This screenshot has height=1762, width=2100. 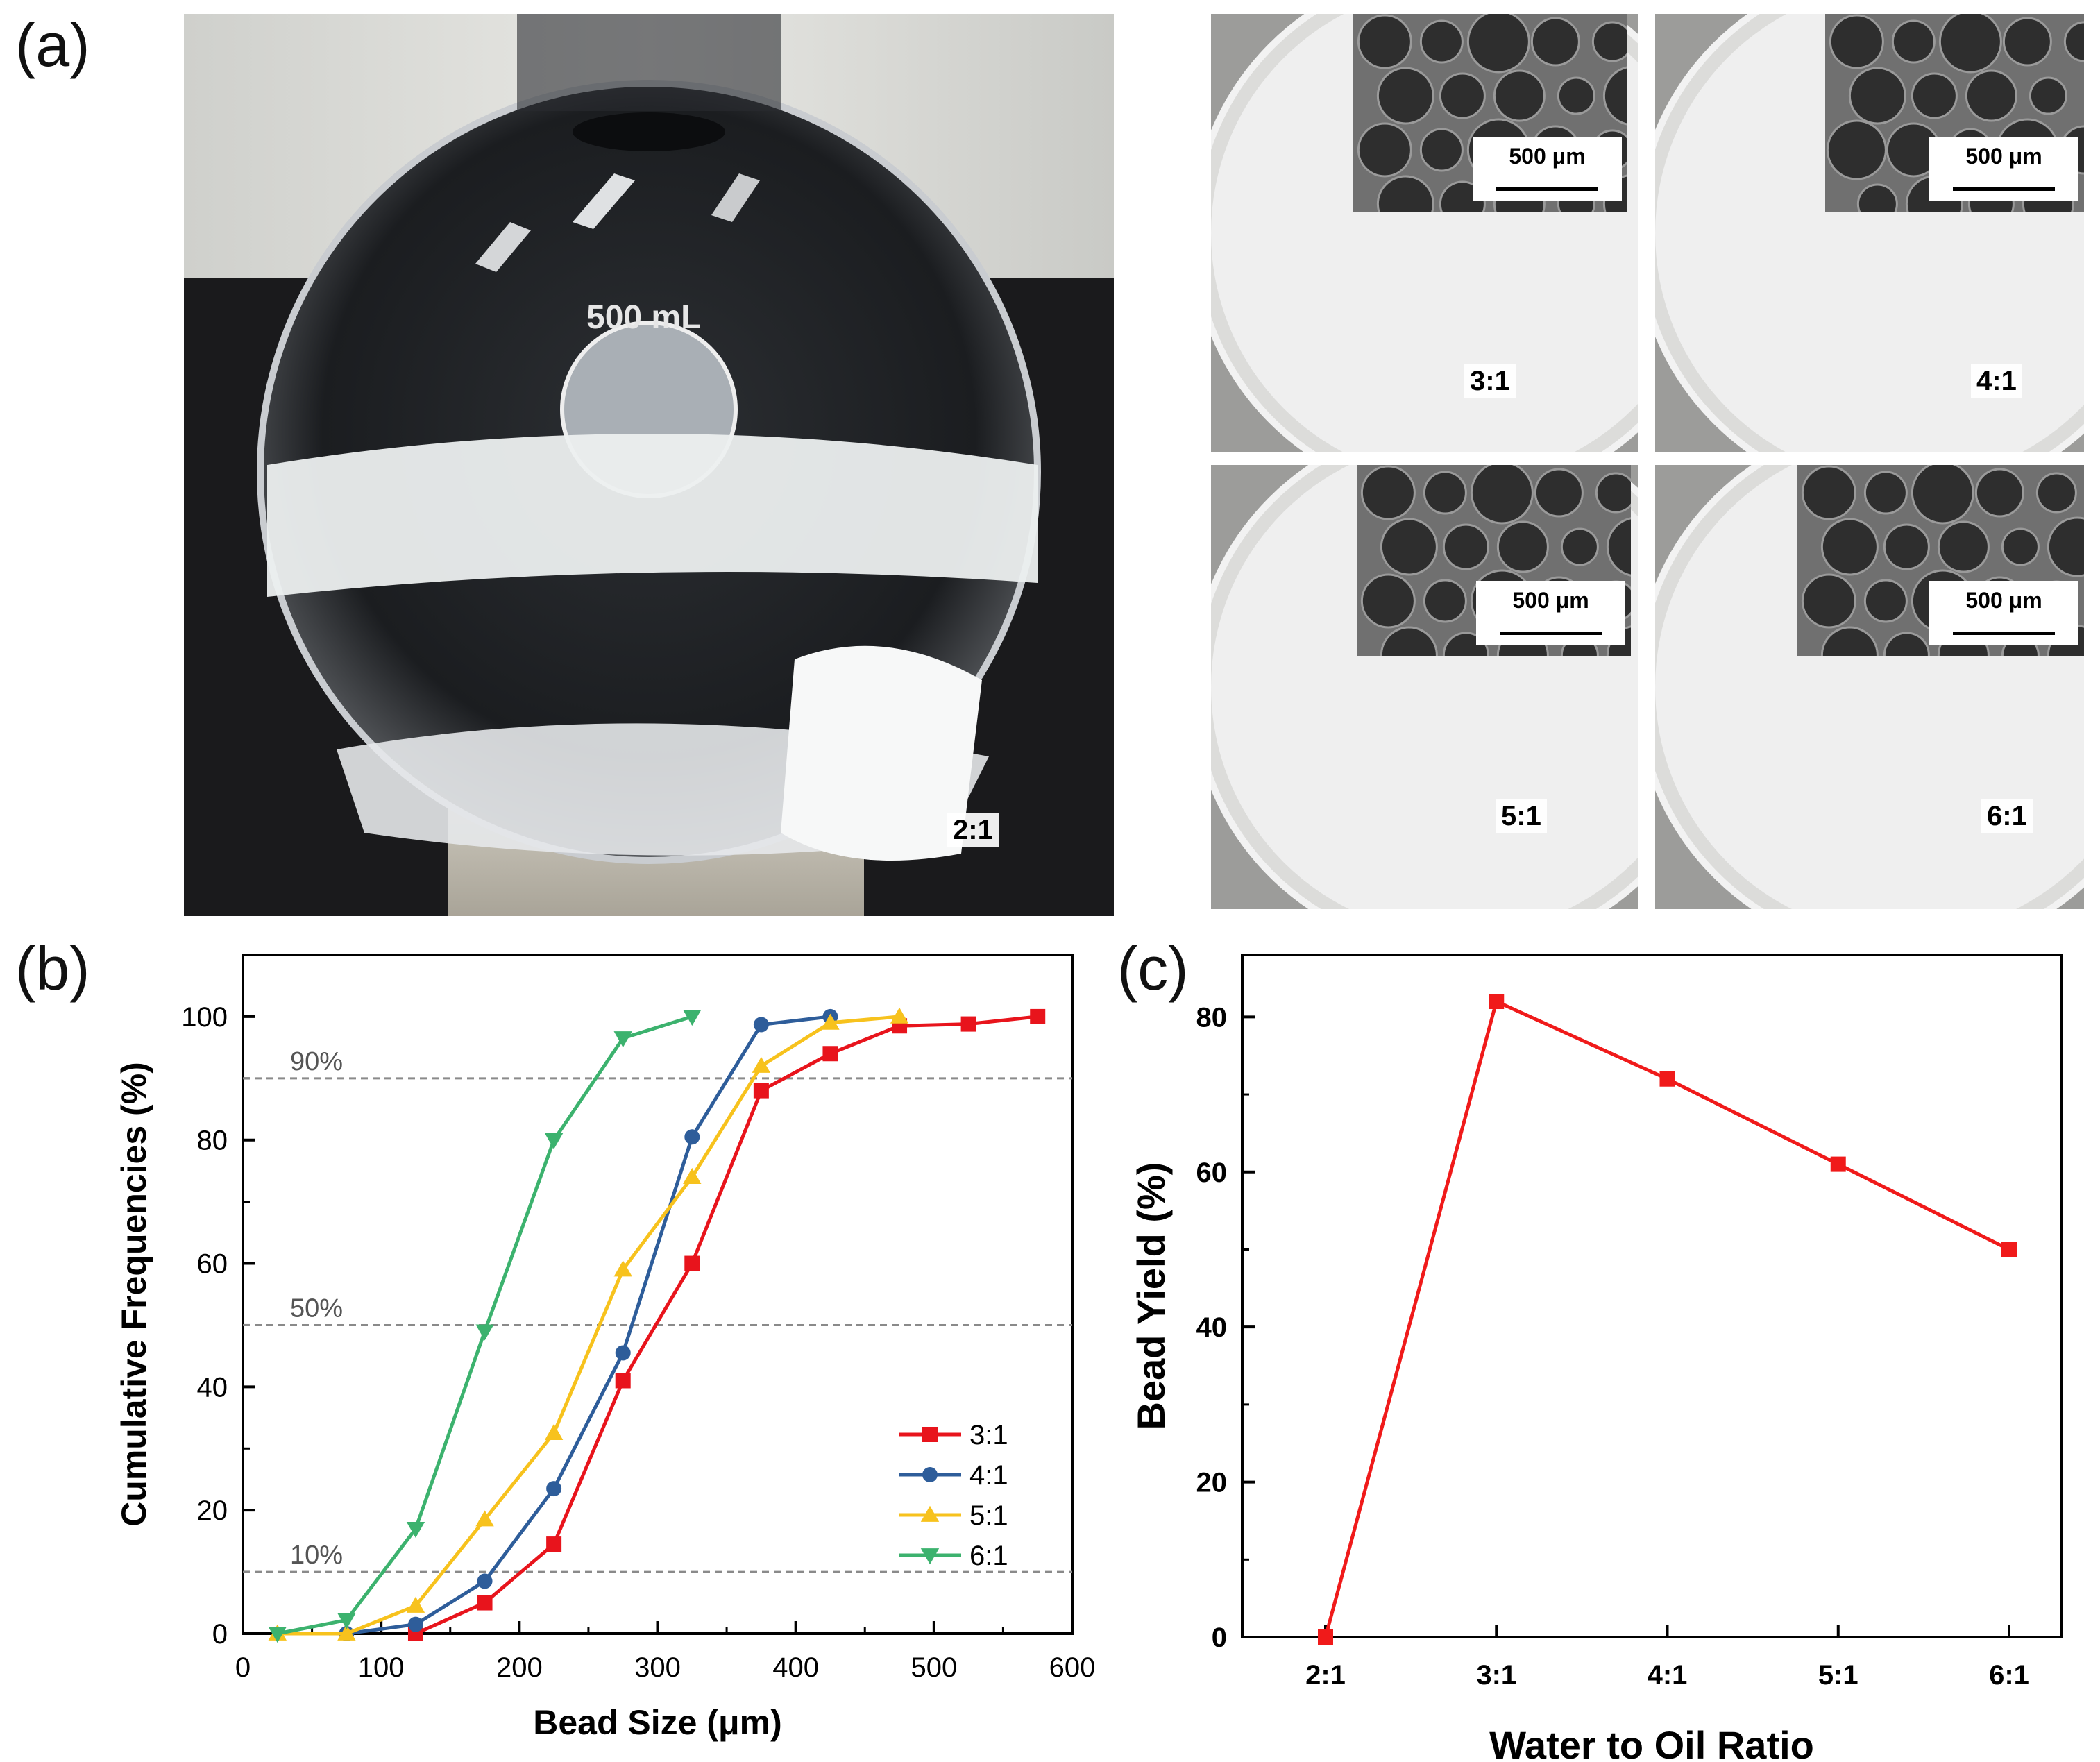 What do you see at coordinates (1072, 1667) in the screenshot?
I see `x-tick-label: 600` at bounding box center [1072, 1667].